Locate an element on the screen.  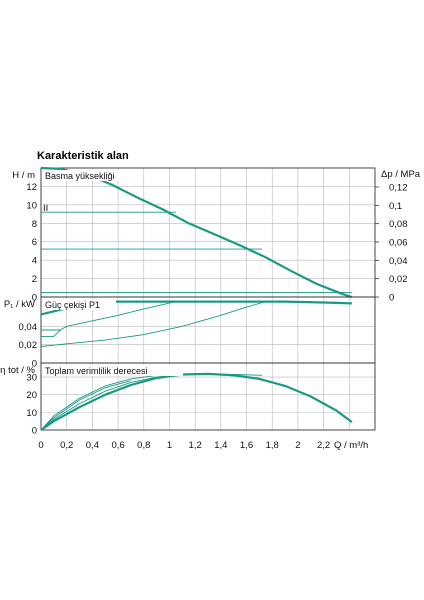
x-tick-label: 1,8 is located at coordinates (272, 445).